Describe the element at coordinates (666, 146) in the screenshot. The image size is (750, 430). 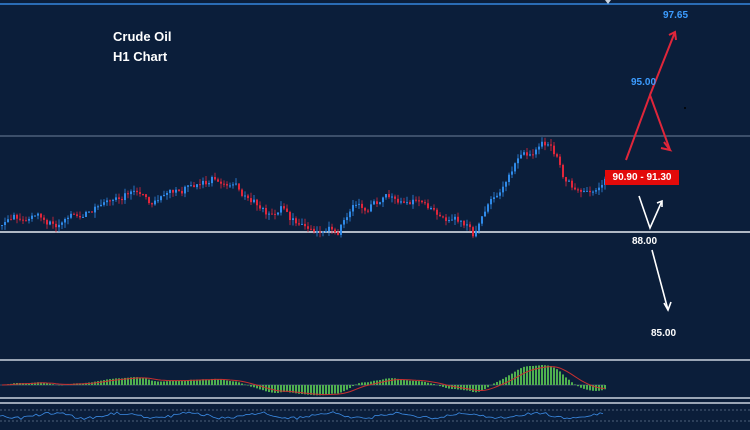
I see `forecast-arrow-down-icon` at that location.